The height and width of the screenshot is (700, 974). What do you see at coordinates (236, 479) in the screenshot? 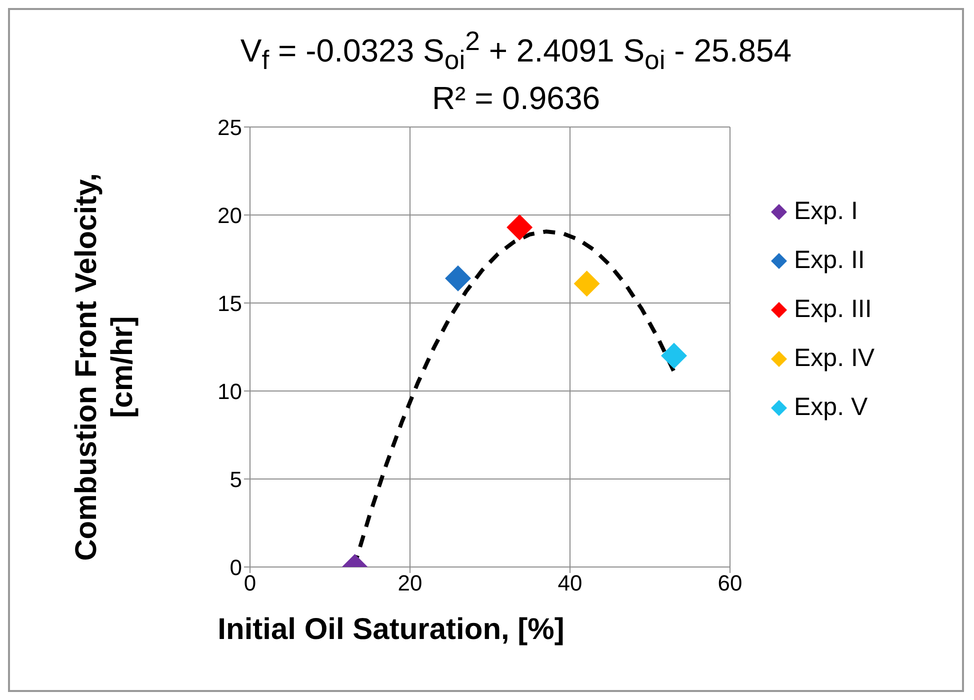
I see `y-tick-label: 5` at bounding box center [236, 479].